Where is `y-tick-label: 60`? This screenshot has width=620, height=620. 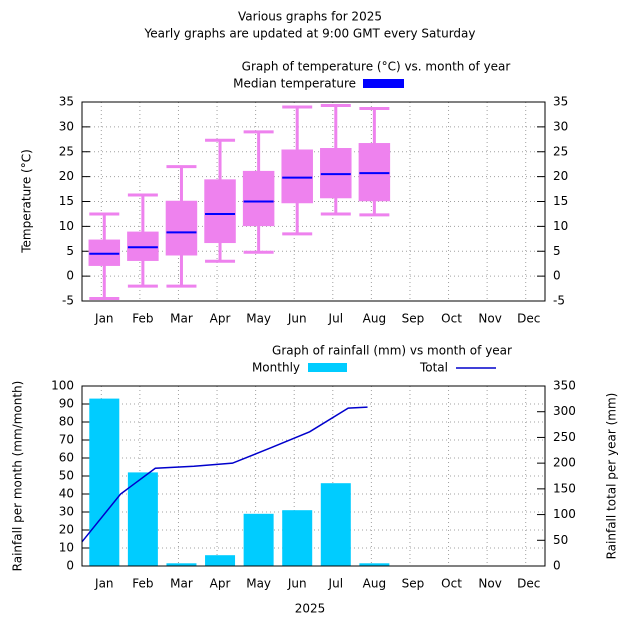 y-tick-label: 60 is located at coordinates (66, 458).